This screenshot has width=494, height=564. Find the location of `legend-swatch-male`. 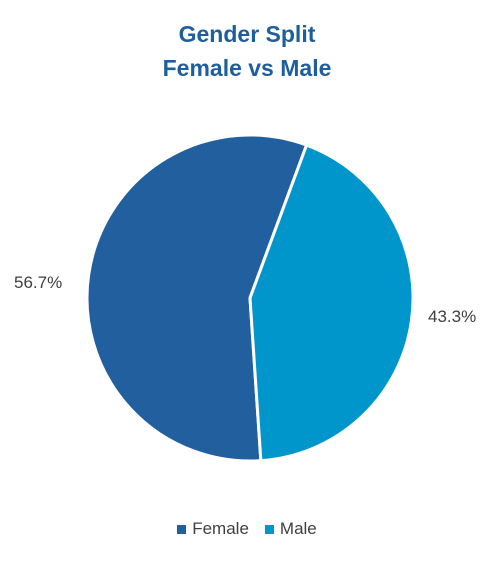

legend-swatch-male is located at coordinates (269, 529).